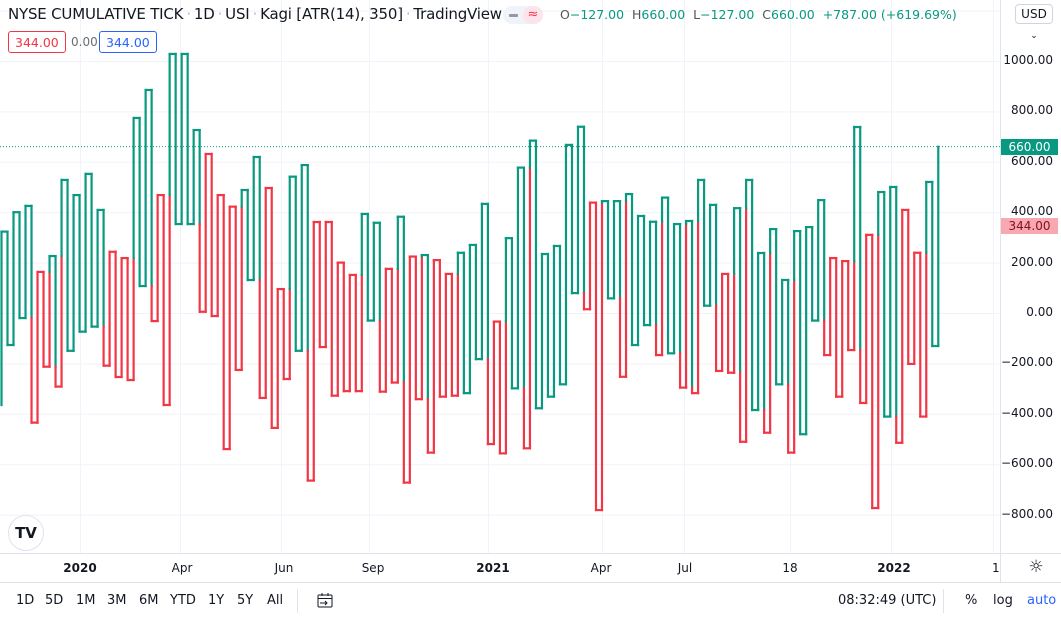 This screenshot has height=618, width=1061. What do you see at coordinates (86, 600) in the screenshot?
I see `range-button-1m: 1M` at bounding box center [86, 600].